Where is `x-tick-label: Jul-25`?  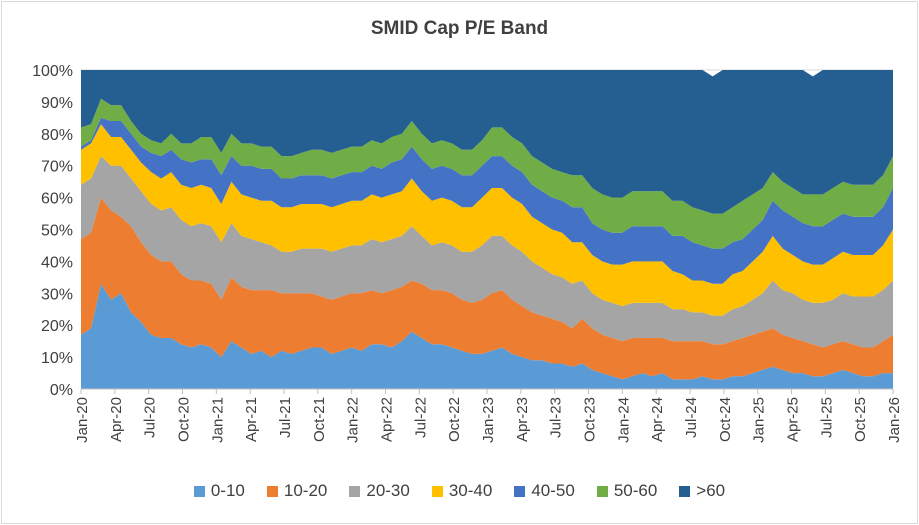
x-tick-label: Jul-25 is located at coordinates (826, 417).